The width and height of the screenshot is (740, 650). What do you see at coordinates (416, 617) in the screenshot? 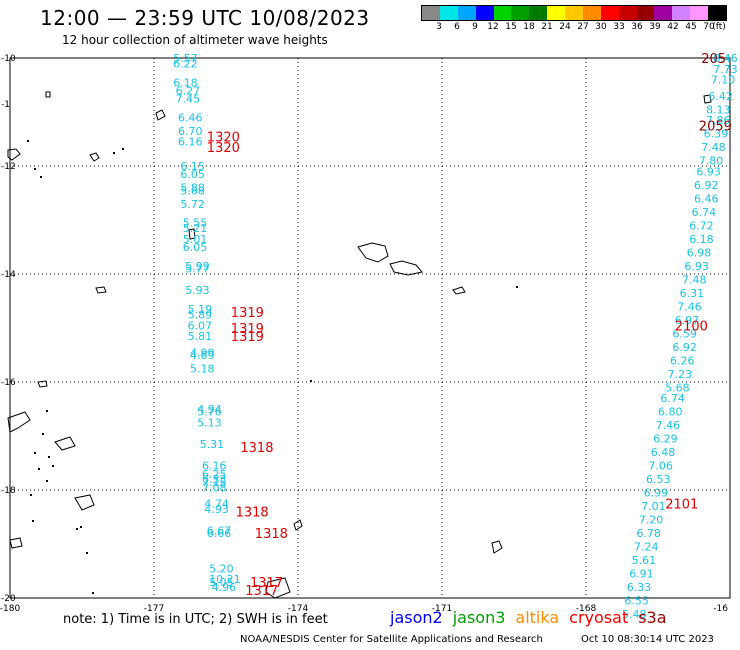
I see `satellite-legend-item: jason2` at bounding box center [416, 617].